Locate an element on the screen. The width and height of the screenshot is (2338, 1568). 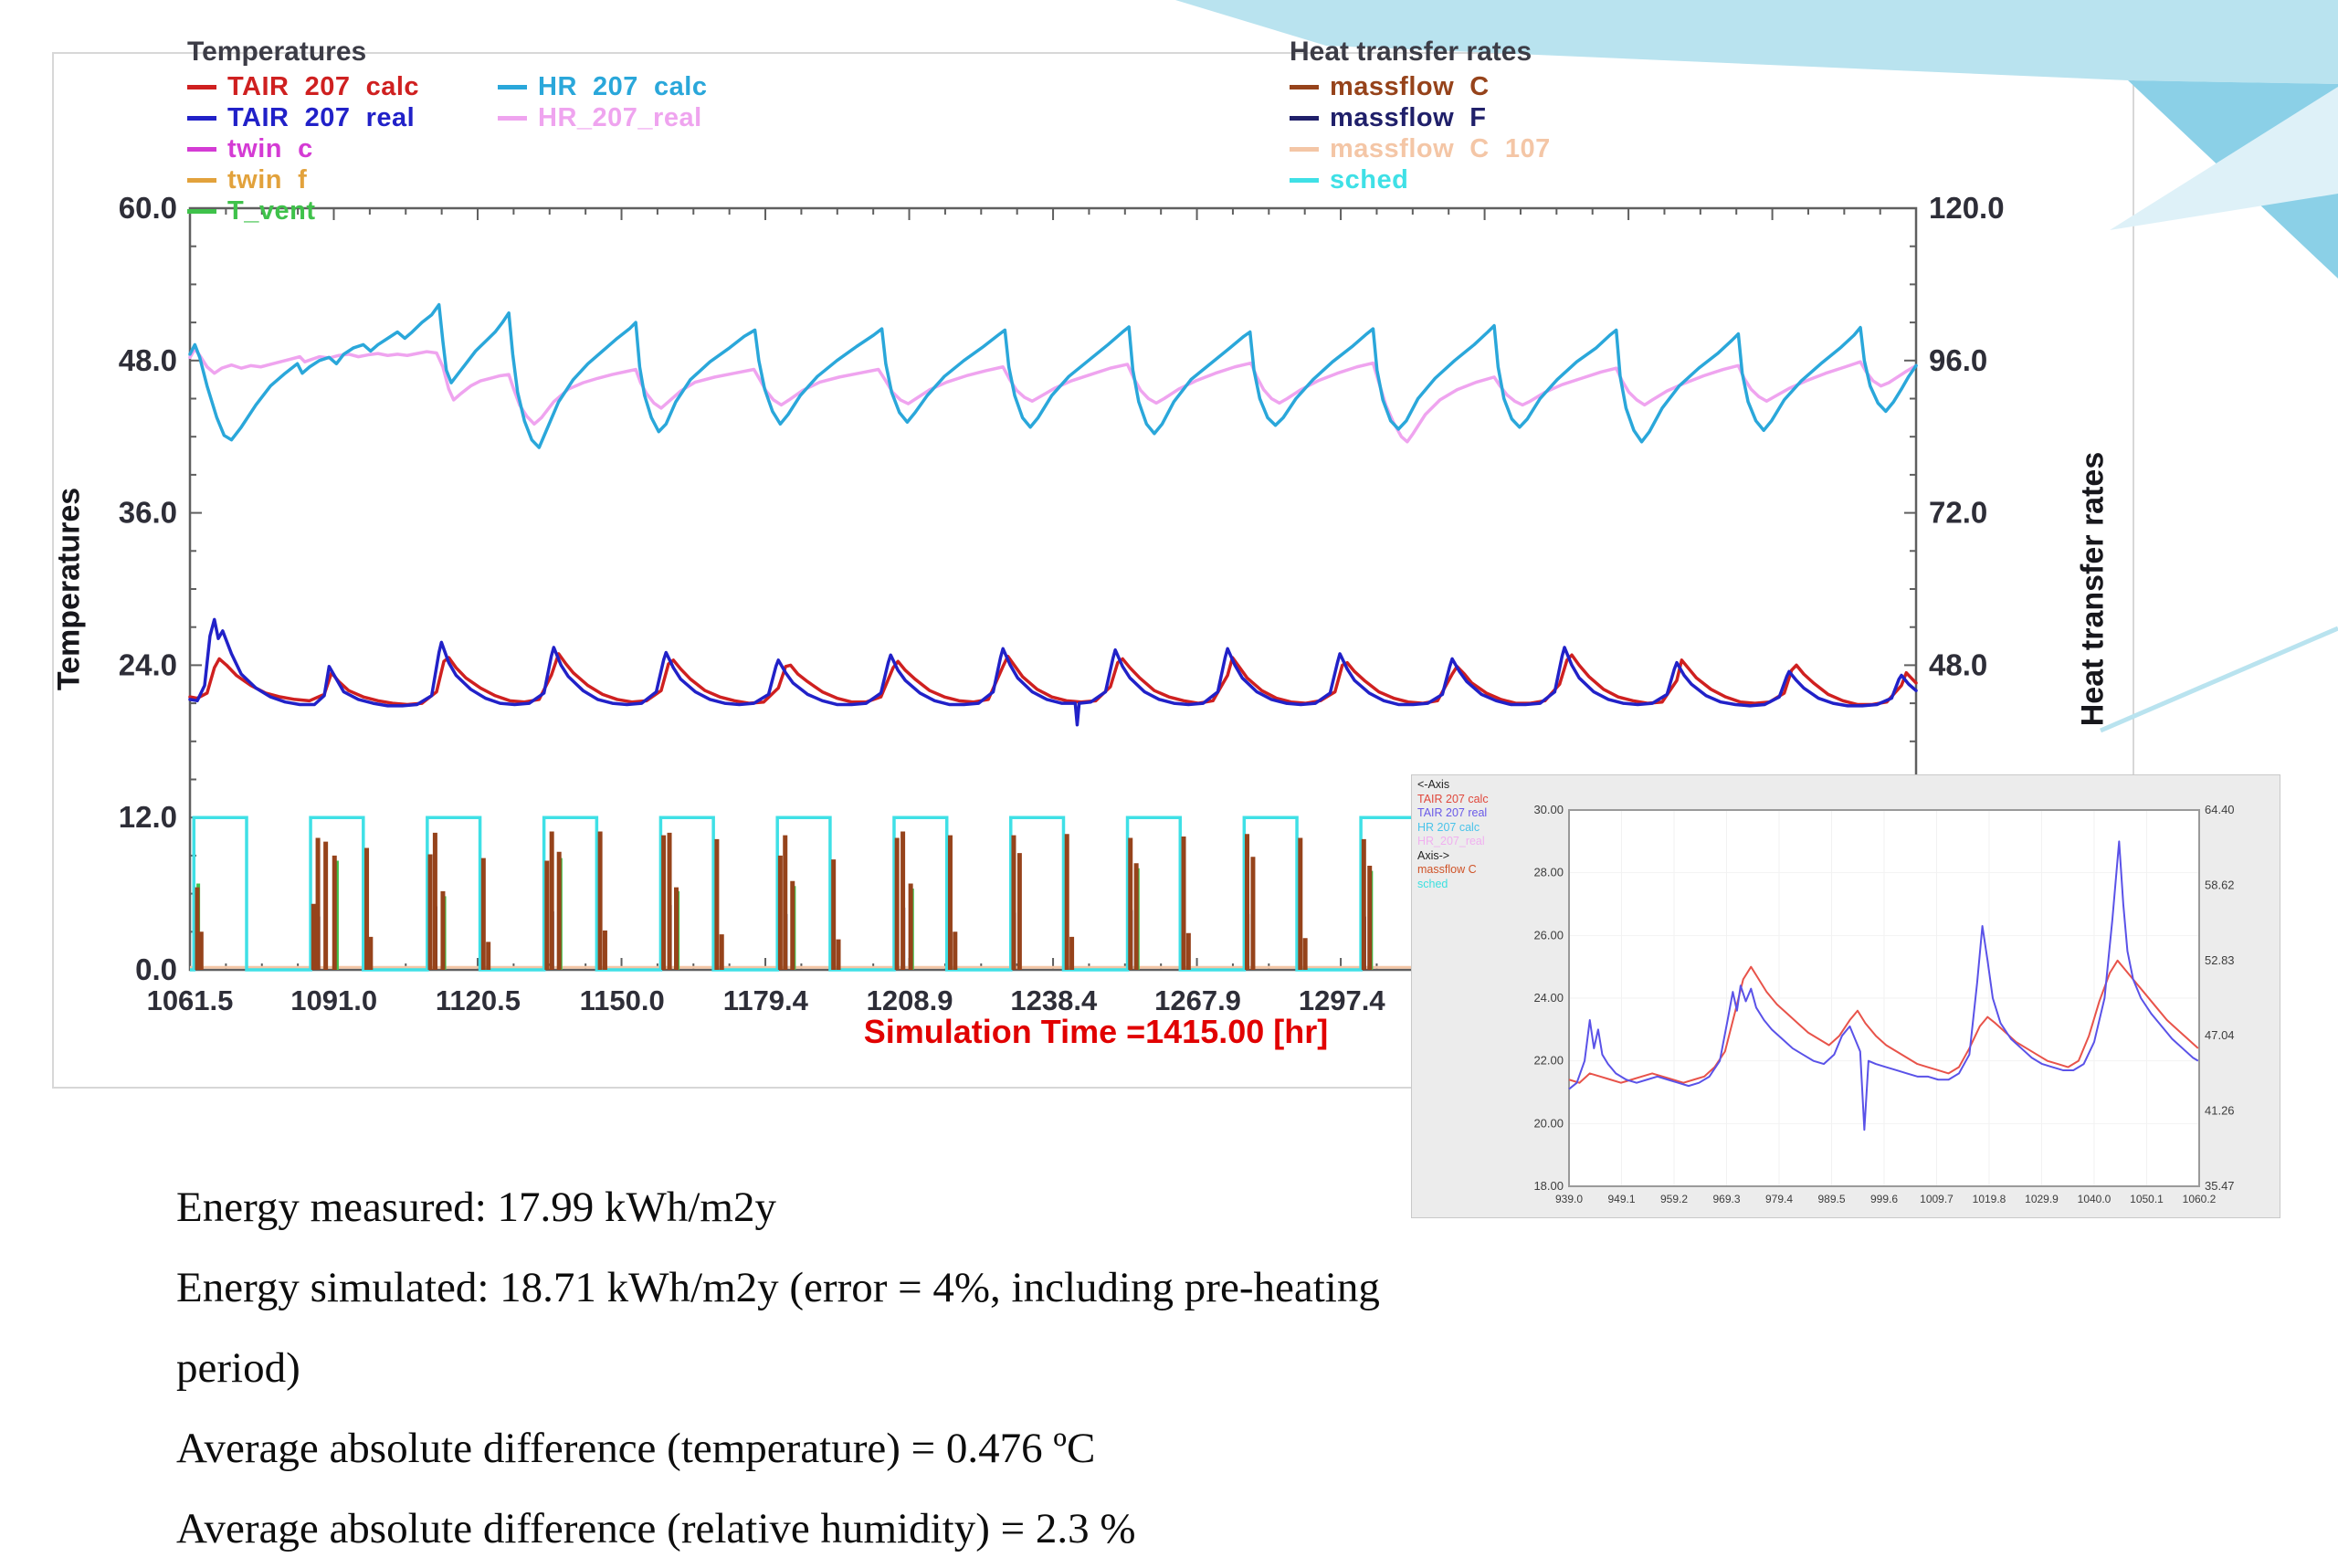
x-axis-tick-label: 1091.0 is located at coordinates (333, 1000).